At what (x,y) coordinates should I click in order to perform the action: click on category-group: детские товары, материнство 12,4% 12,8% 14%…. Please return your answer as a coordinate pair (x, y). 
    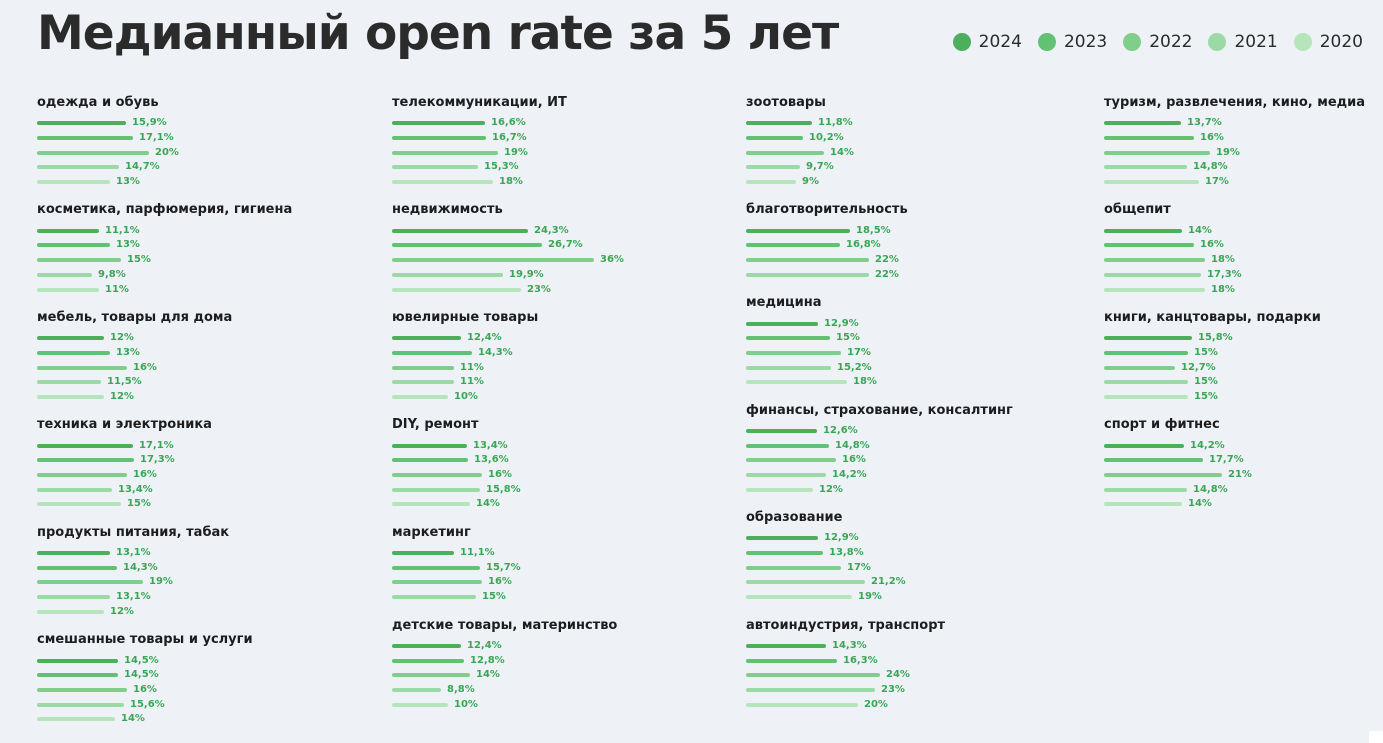
    Looking at the image, I should click on (508, 664).